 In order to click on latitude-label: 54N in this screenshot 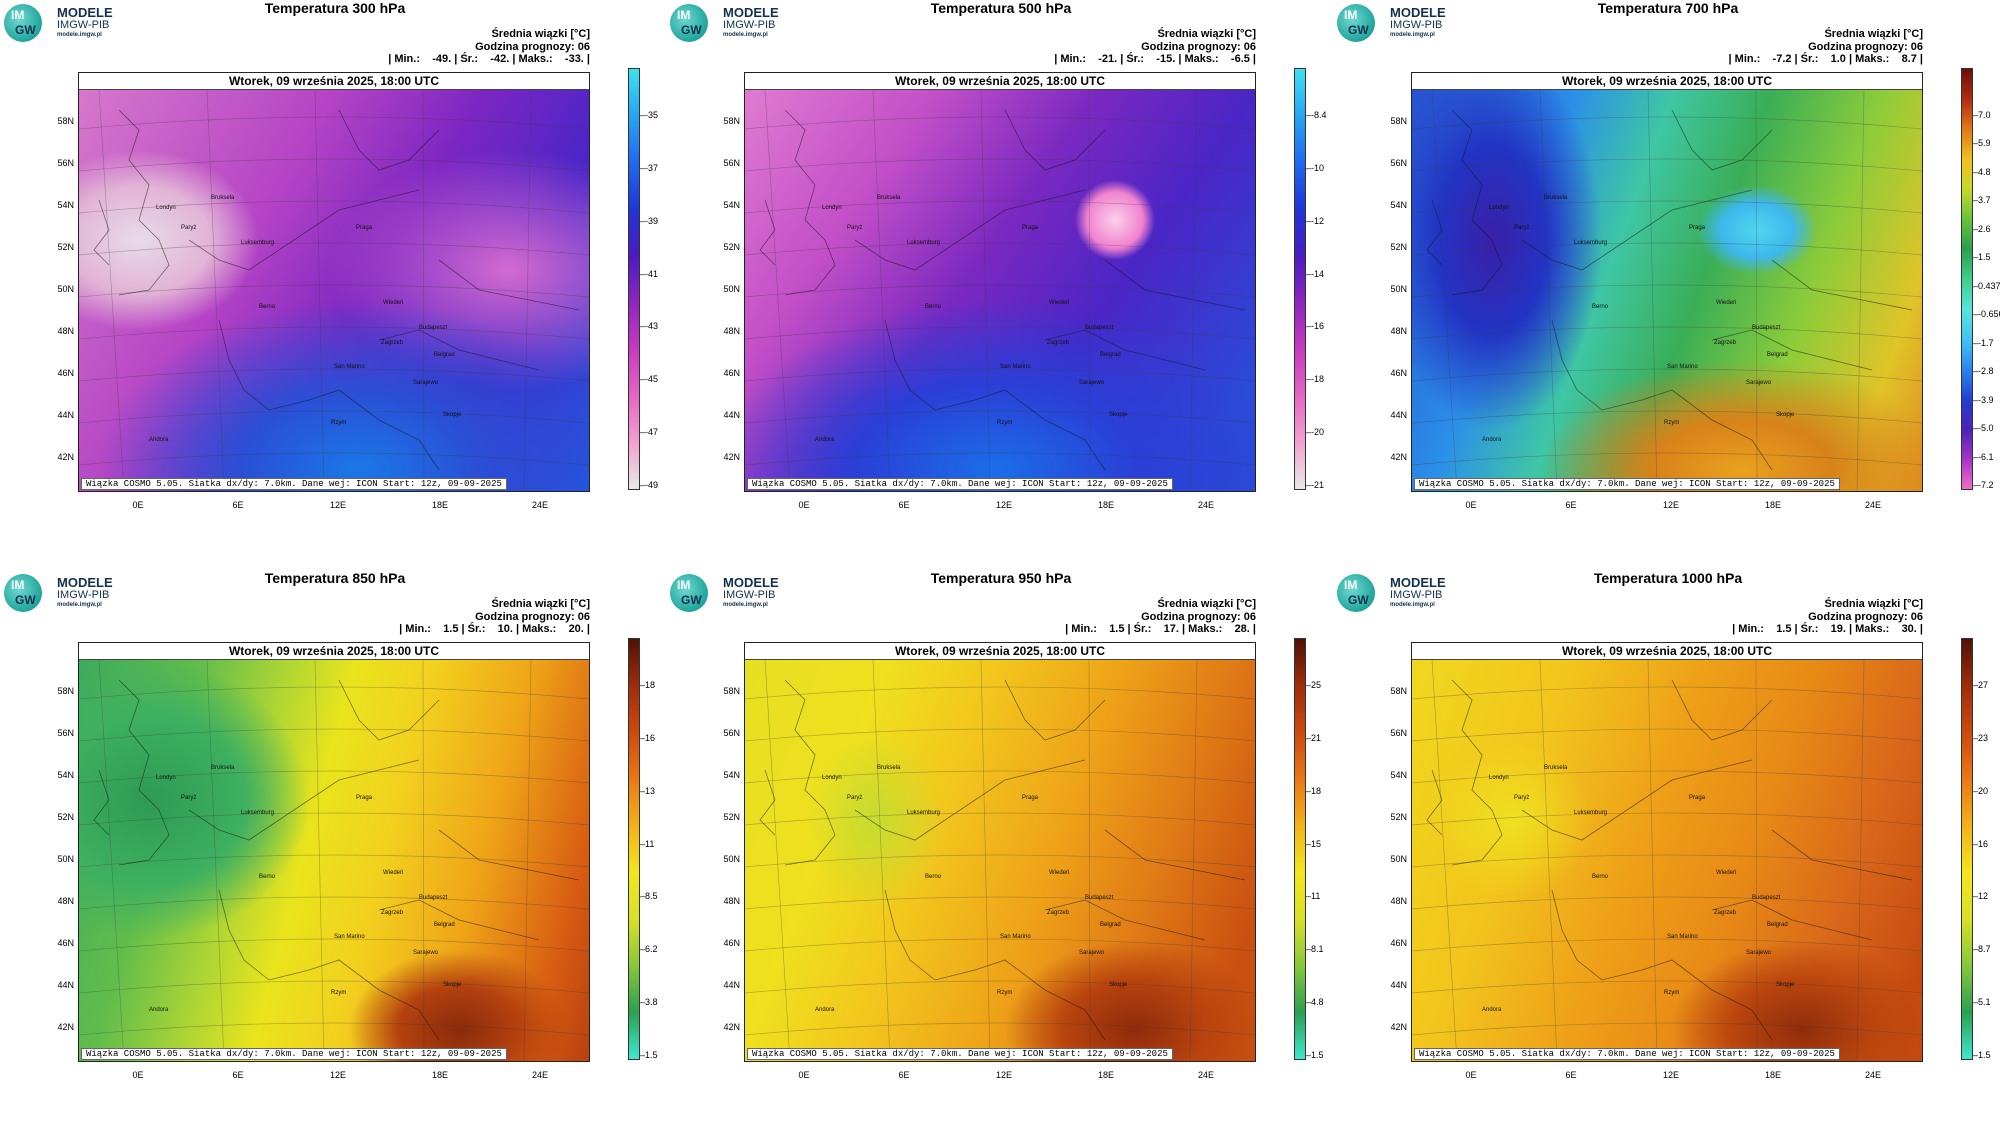, I will do `click(1398, 775)`.